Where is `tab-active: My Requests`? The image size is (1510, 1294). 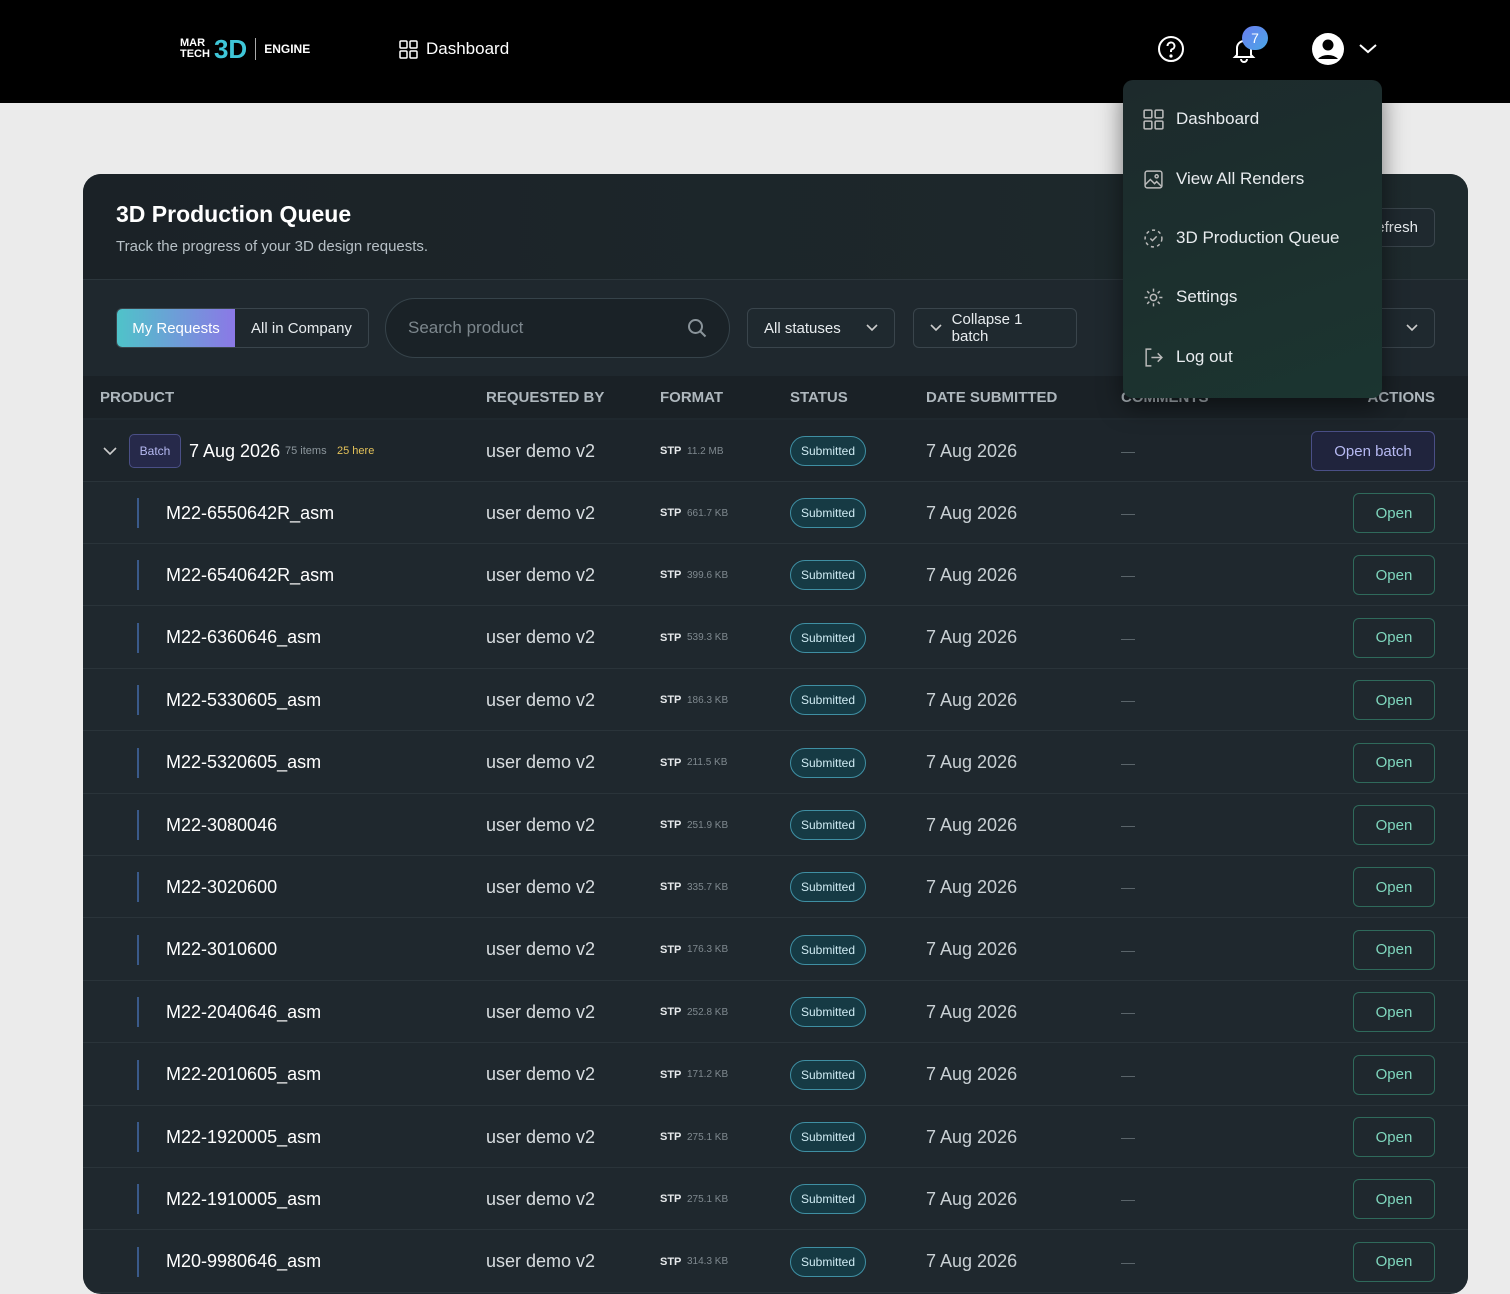 tab-active: My Requests is located at coordinates (176, 328).